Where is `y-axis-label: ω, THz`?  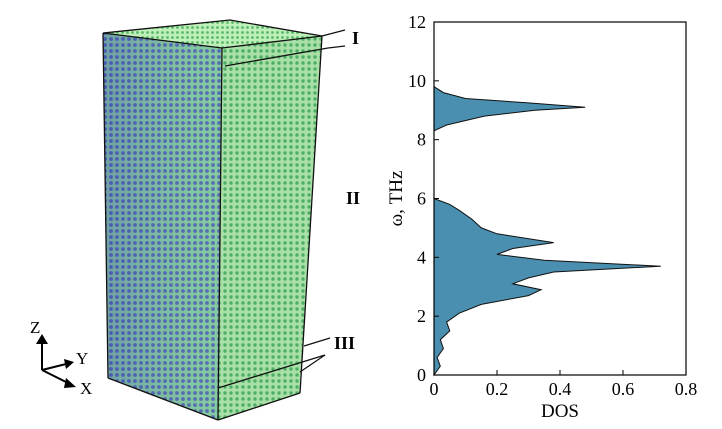 y-axis-label: ω, THz is located at coordinates (396, 199).